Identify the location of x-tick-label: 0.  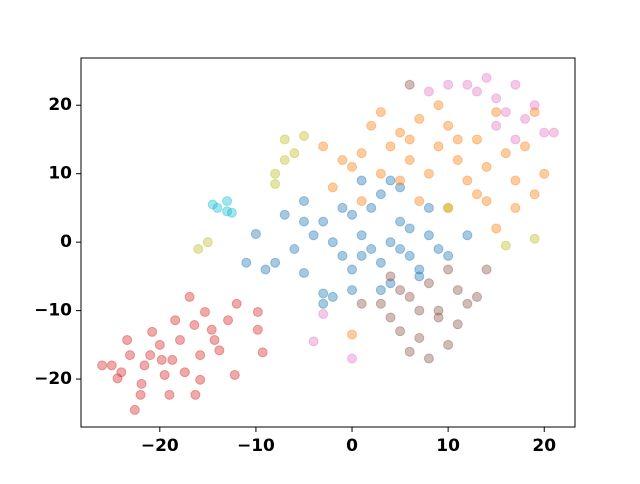
(352, 446).